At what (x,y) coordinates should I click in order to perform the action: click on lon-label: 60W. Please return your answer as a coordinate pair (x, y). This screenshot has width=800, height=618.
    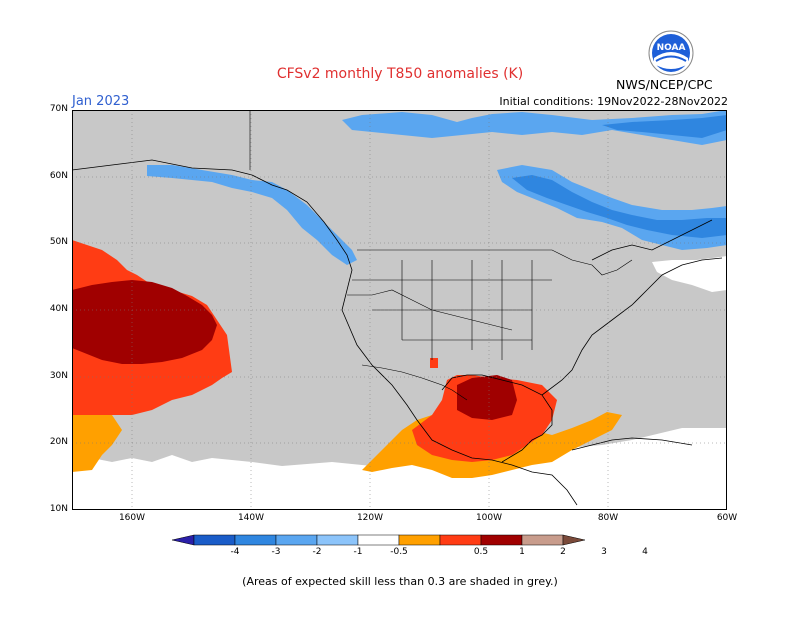
    Looking at the image, I should click on (727, 518).